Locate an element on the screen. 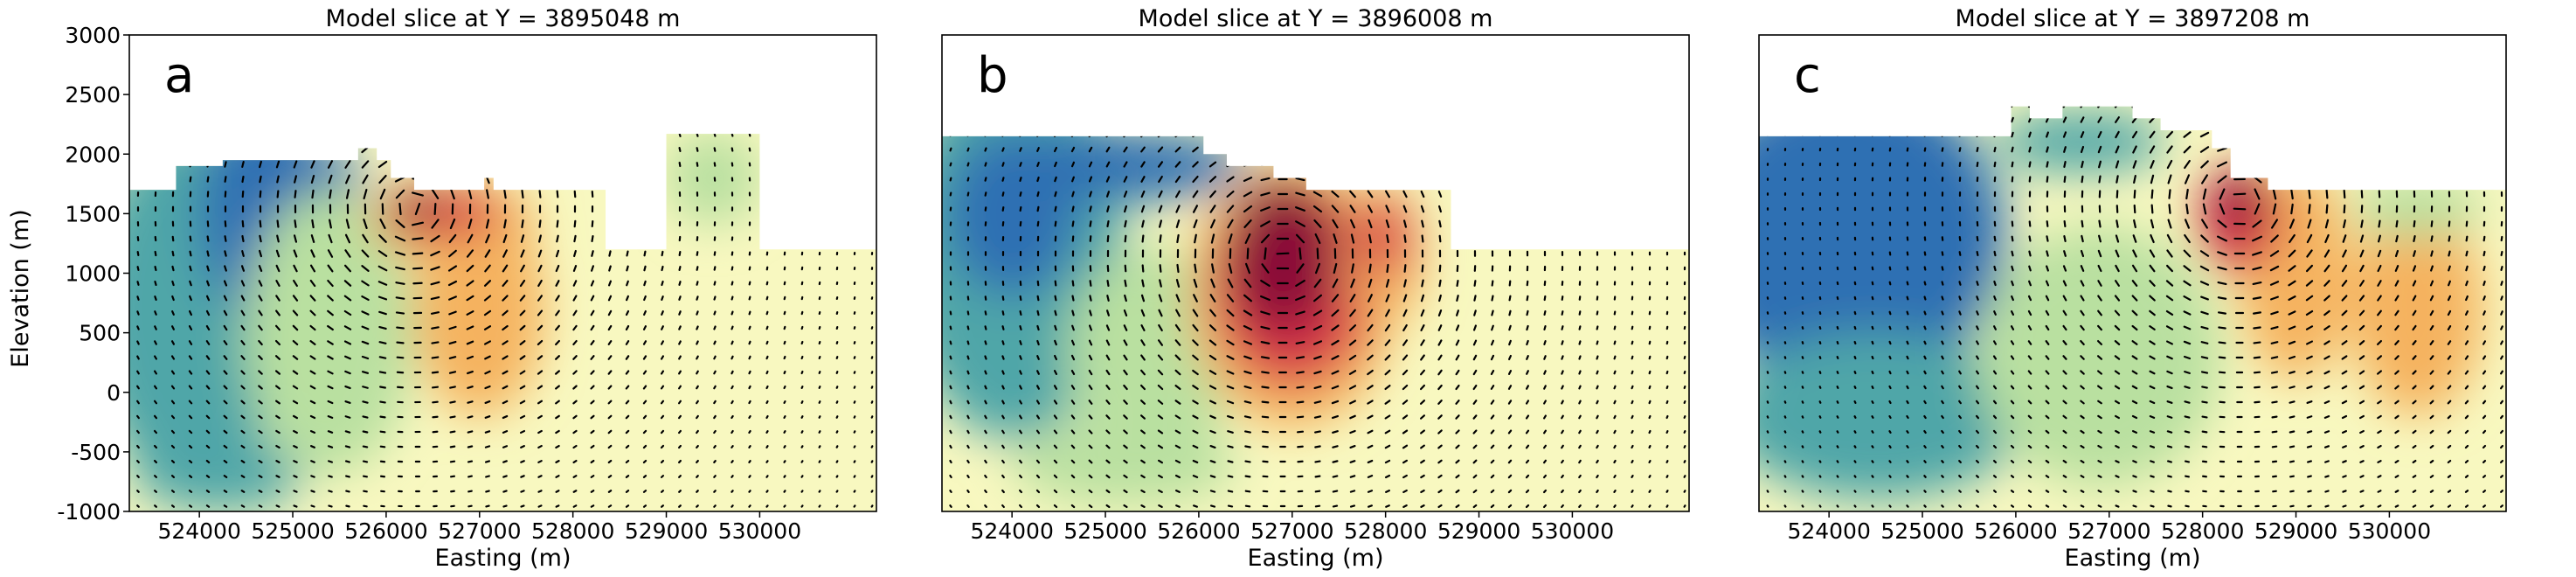  y-tick-label: -1000 is located at coordinates (89, 512).